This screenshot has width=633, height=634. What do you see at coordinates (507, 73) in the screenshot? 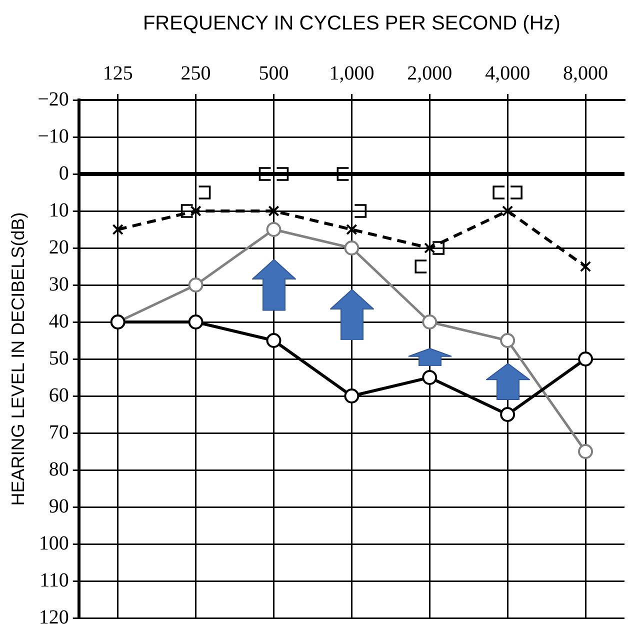
I see `x-tick-label: 4,000` at bounding box center [507, 73].